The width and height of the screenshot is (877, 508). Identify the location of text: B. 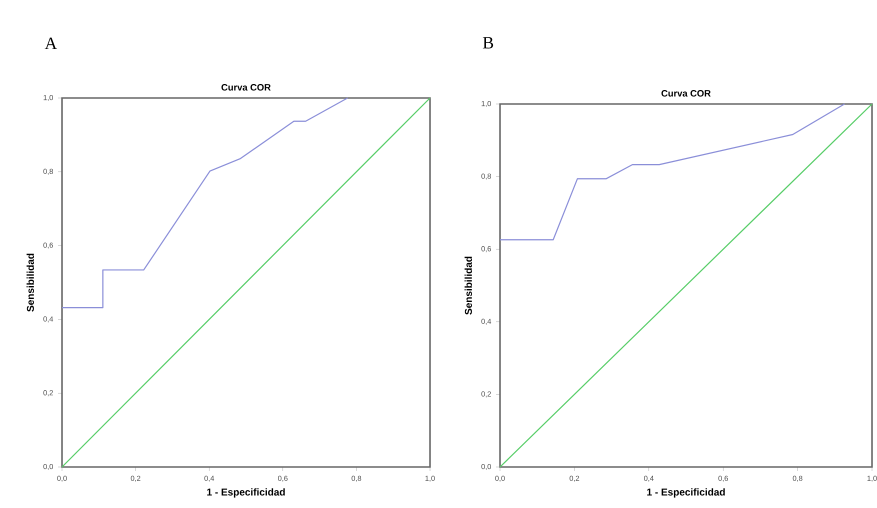
(488, 42).